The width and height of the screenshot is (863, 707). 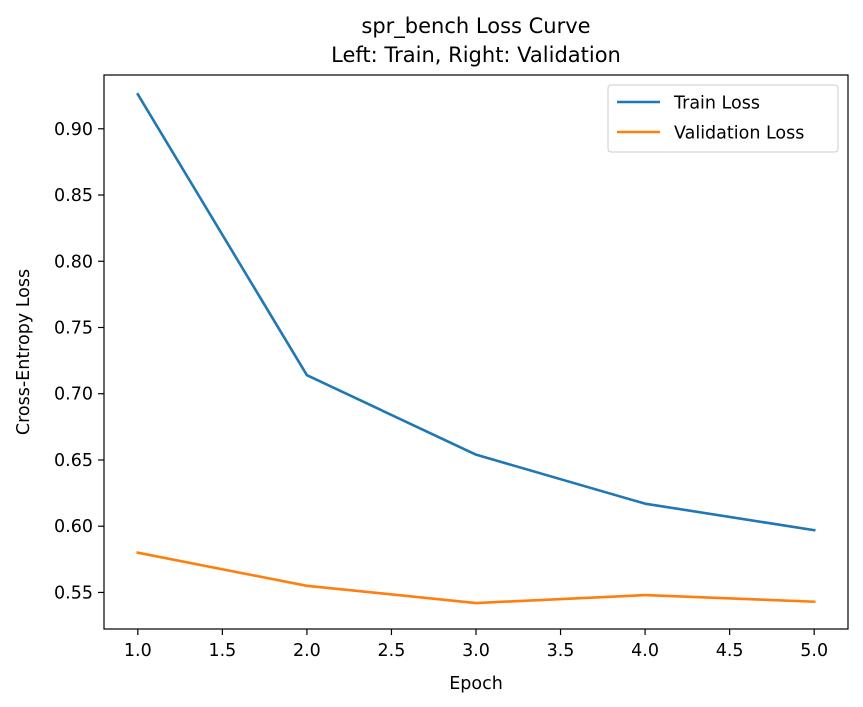 I want to click on x-tick-label: 5.0, so click(x=814, y=651).